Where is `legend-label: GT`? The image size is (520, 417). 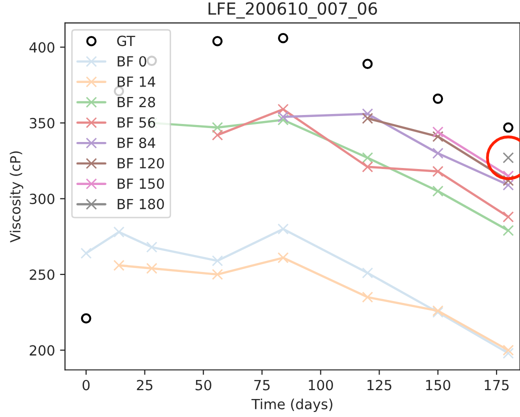
legend-label: GT is located at coordinates (126, 41).